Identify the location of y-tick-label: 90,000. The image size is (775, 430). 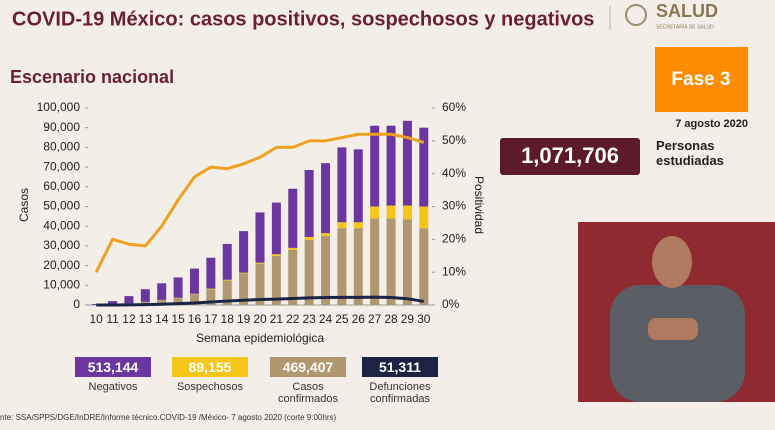
(61, 127).